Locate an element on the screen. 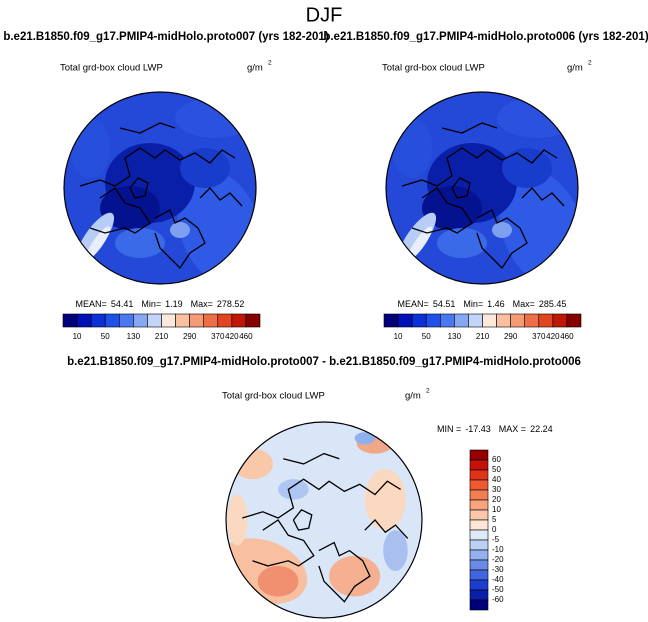  colorbar-label: 5 is located at coordinates (494, 519).